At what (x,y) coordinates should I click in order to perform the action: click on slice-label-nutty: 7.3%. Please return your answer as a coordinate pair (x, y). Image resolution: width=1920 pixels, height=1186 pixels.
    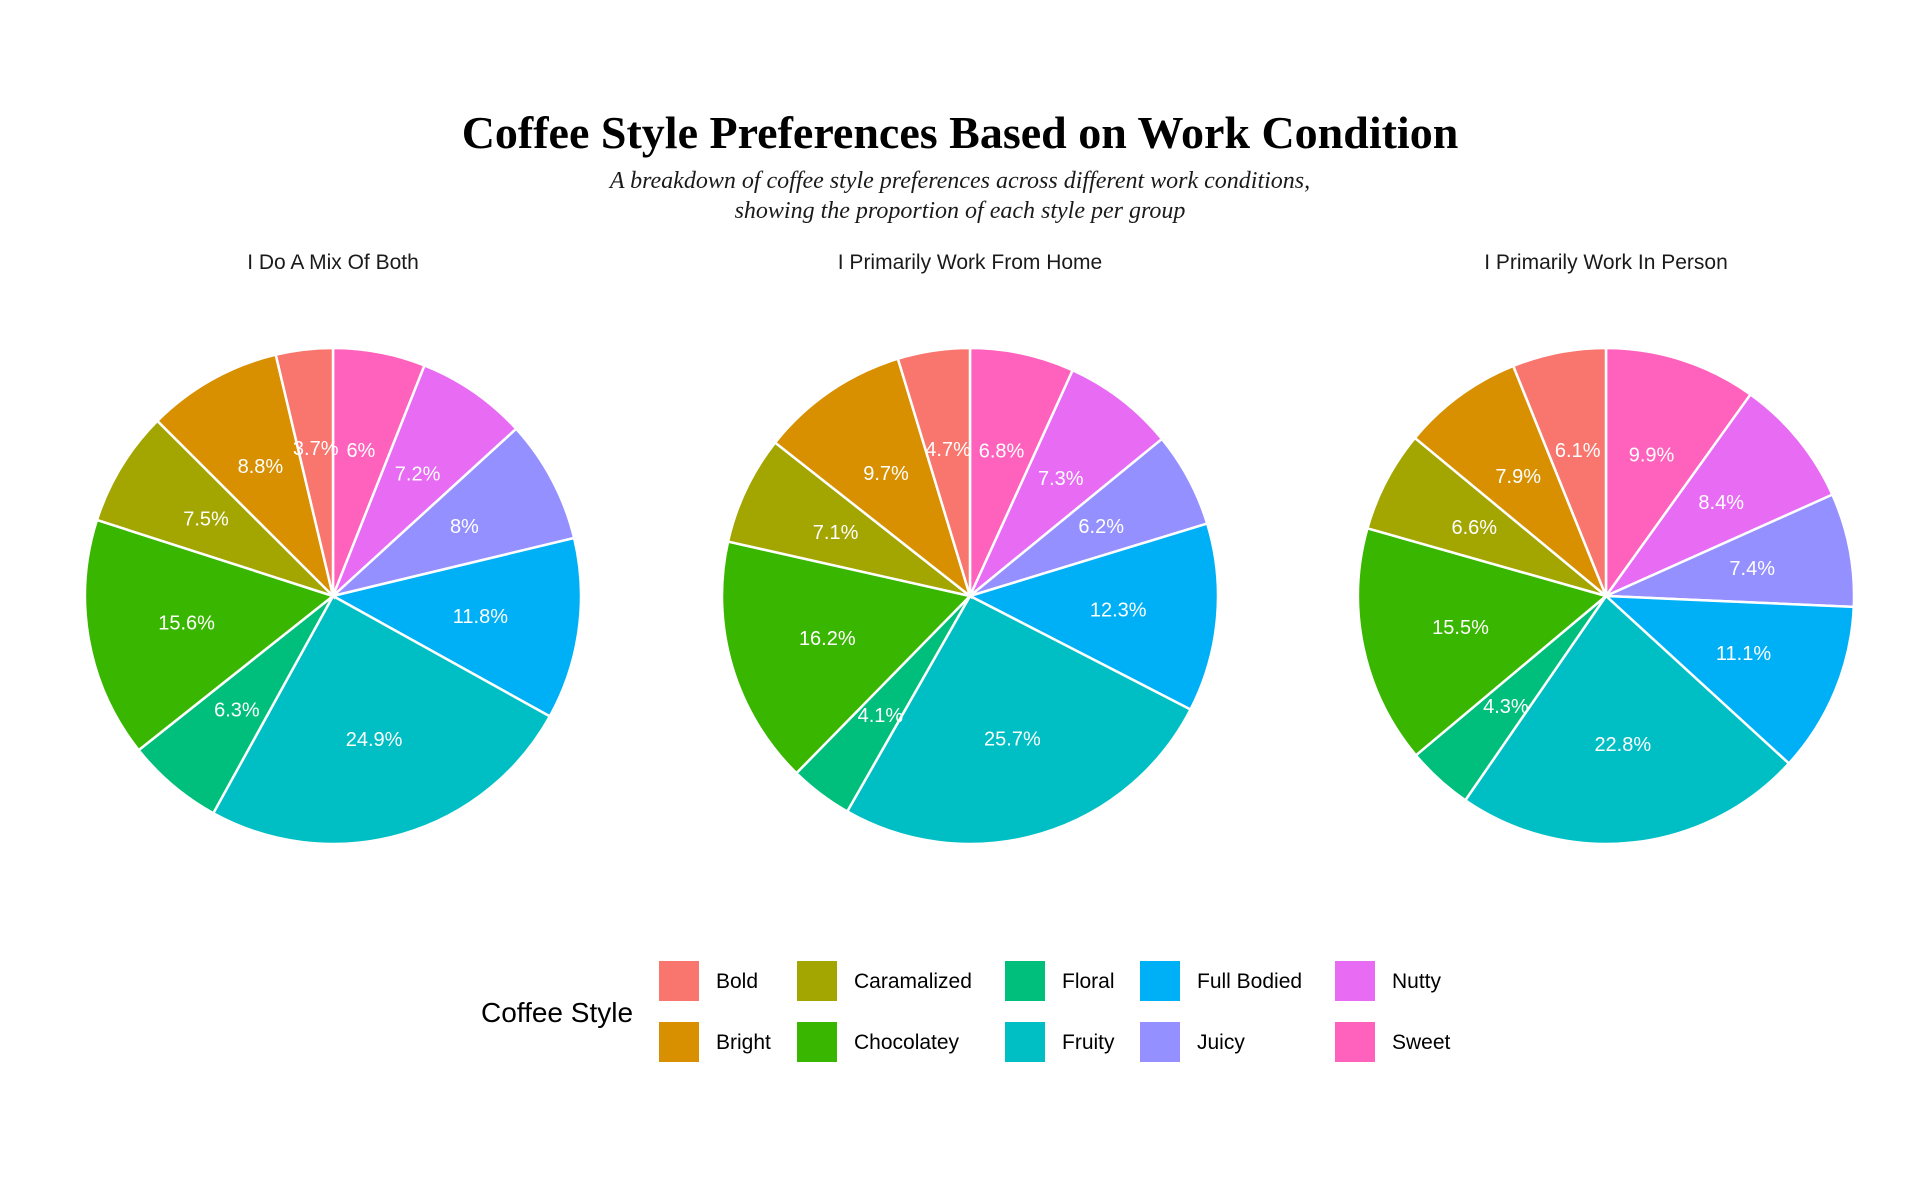
    Looking at the image, I should click on (1061, 479).